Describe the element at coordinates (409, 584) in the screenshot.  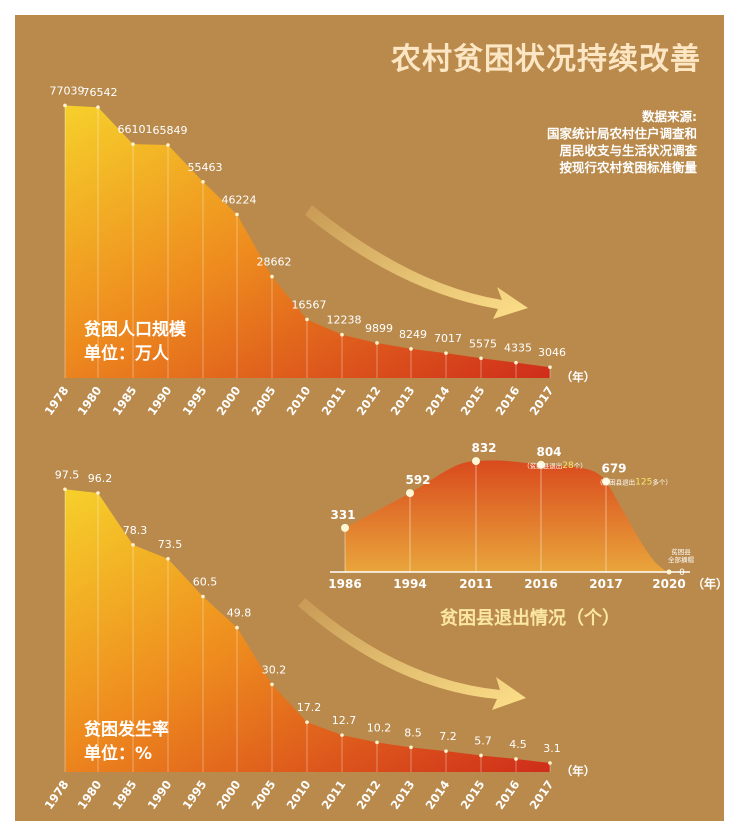
I see `county-x-tick-label: 1994` at that location.